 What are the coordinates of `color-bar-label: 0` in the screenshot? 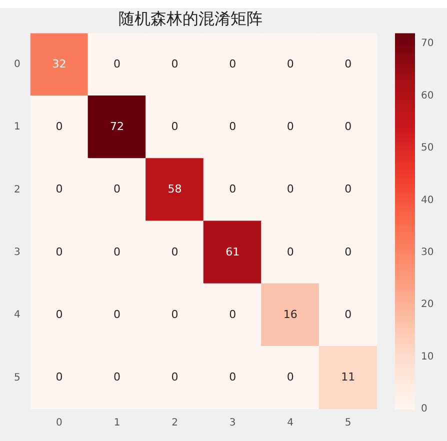 It's located at (424, 409).